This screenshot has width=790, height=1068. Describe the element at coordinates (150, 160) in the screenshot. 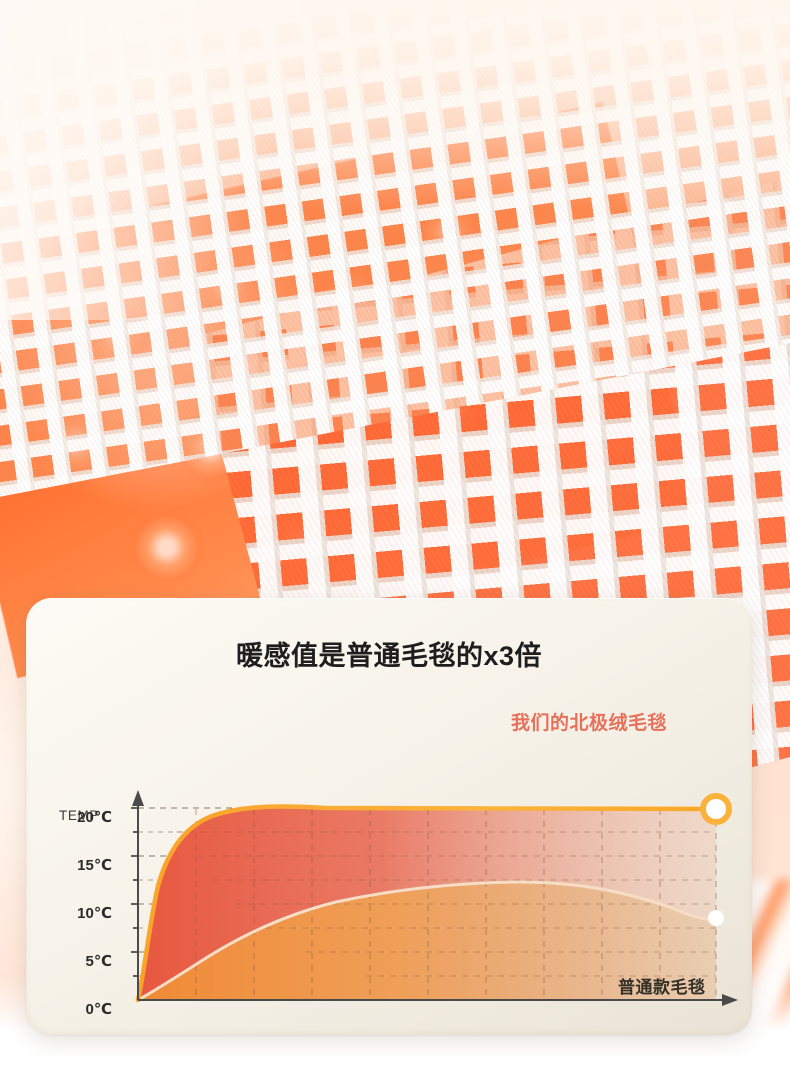

I see `photo-left-highlight` at that location.